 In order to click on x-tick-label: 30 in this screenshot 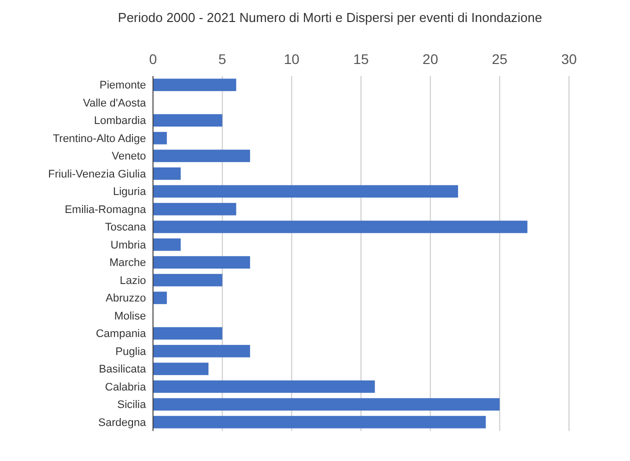, I will do `click(569, 59)`.